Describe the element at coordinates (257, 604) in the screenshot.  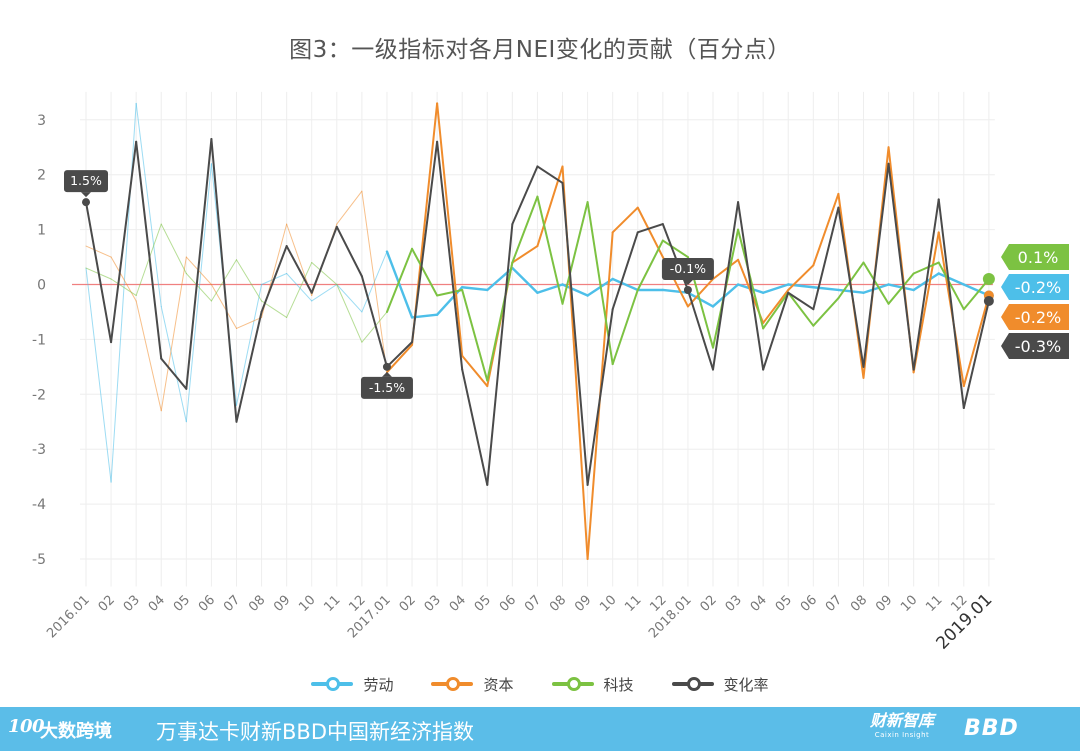
I see `x-tick-label: 08` at that location.